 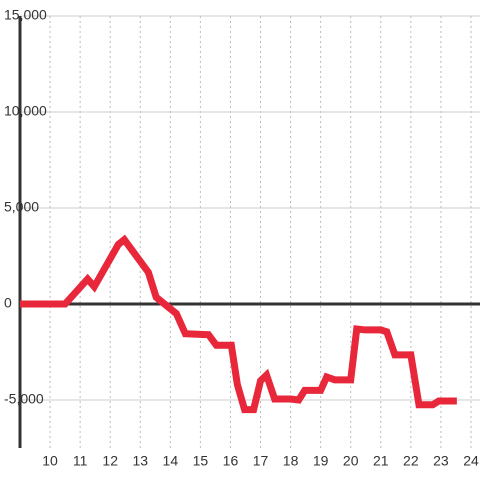 What do you see at coordinates (381, 461) in the screenshot?
I see `x-tick-label: 21` at bounding box center [381, 461].